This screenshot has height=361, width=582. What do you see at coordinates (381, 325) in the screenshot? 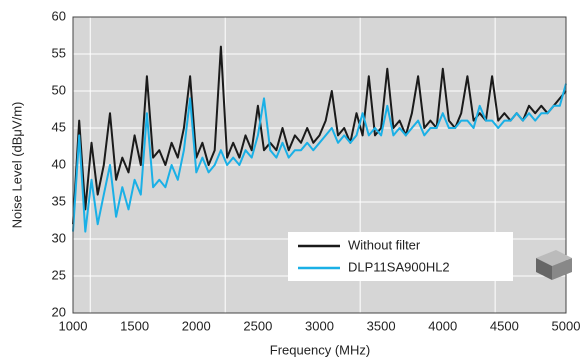
I see `x-tick-label: 3500` at bounding box center [381, 325].